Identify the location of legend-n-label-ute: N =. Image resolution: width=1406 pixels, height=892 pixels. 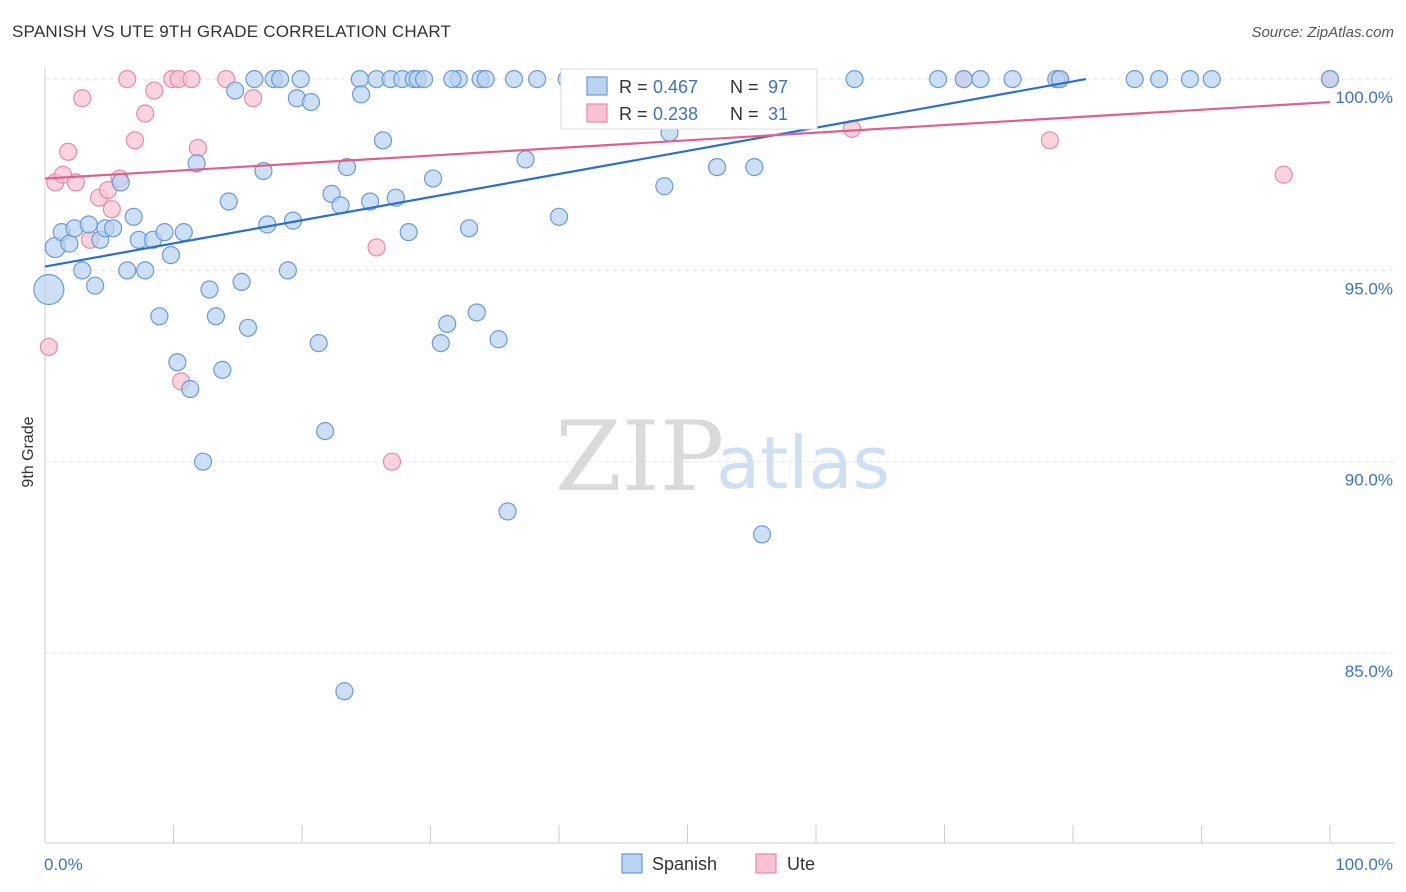
(744, 114).